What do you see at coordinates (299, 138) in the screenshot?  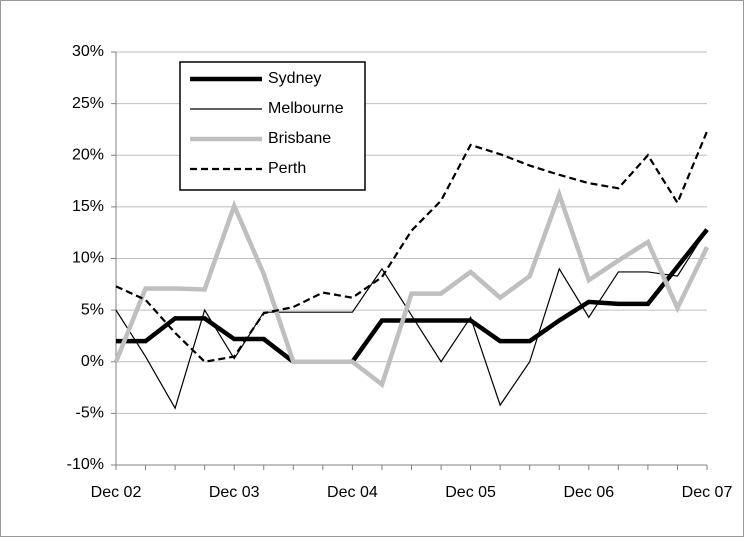 I see `legend-label: Brisbane` at bounding box center [299, 138].